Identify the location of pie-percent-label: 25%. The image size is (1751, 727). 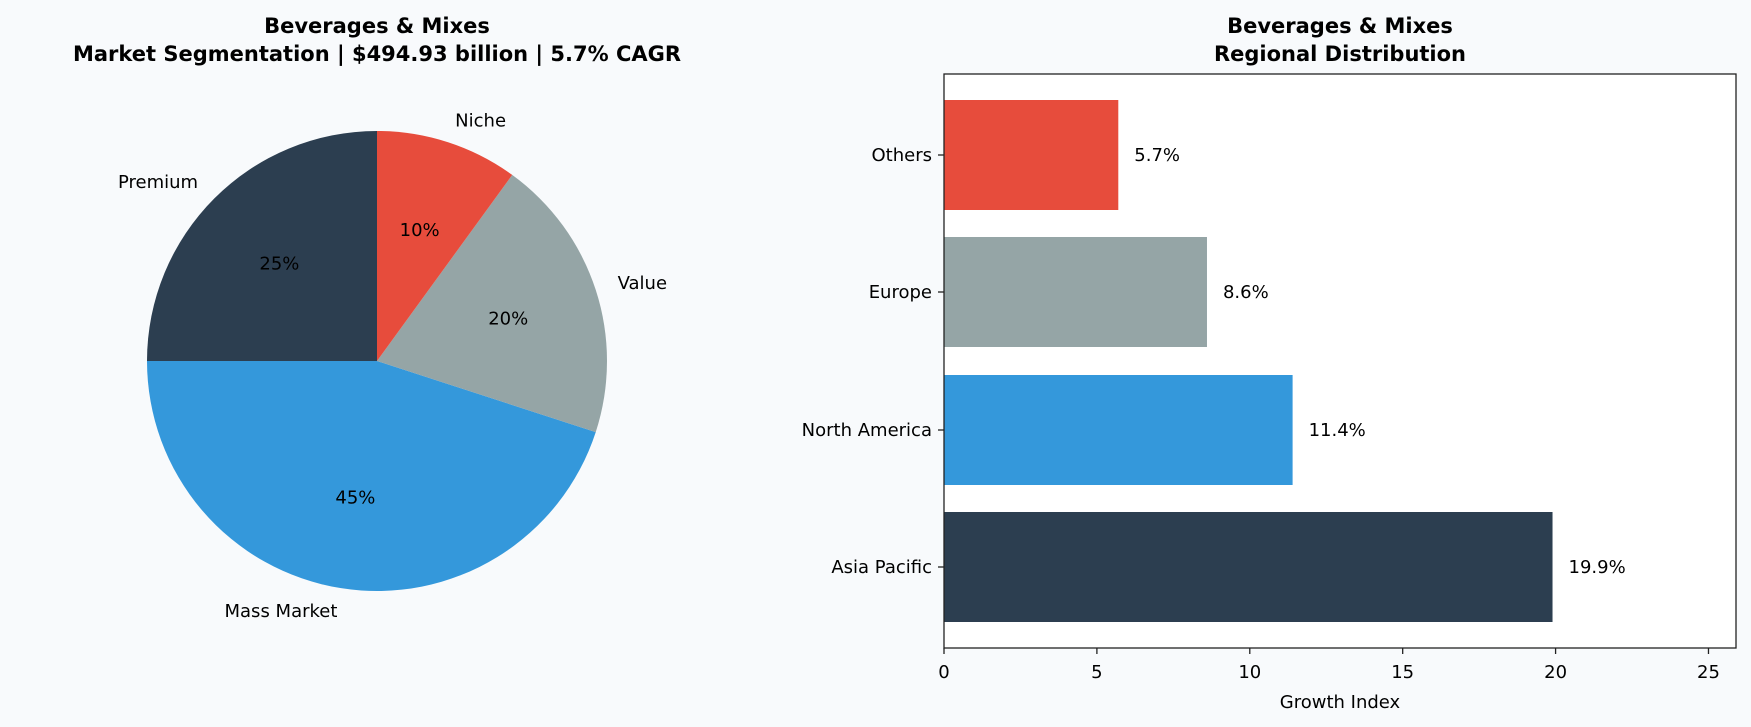
(279, 263).